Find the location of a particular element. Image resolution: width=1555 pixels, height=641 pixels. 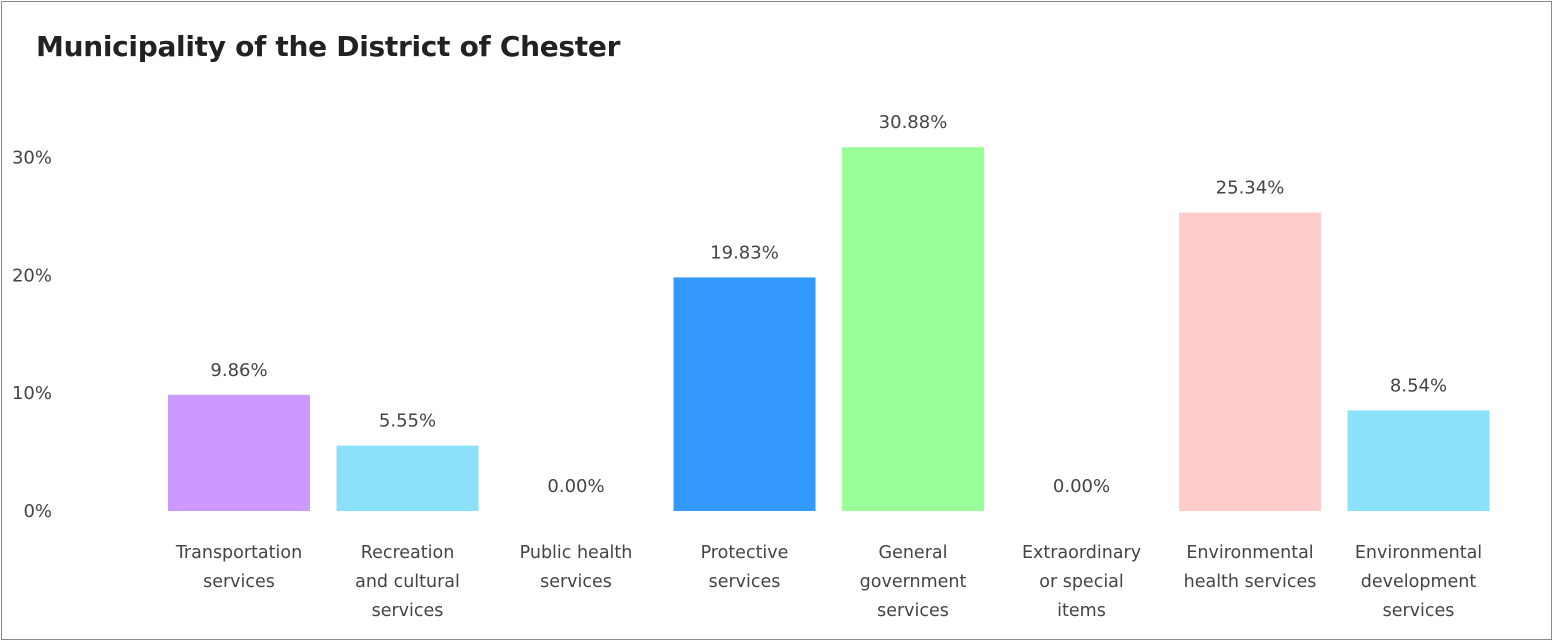

data-label: 5.55% is located at coordinates (407, 421).